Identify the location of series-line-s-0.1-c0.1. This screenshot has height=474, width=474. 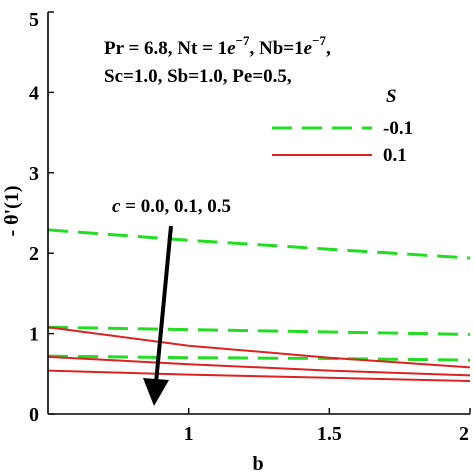
(259, 330).